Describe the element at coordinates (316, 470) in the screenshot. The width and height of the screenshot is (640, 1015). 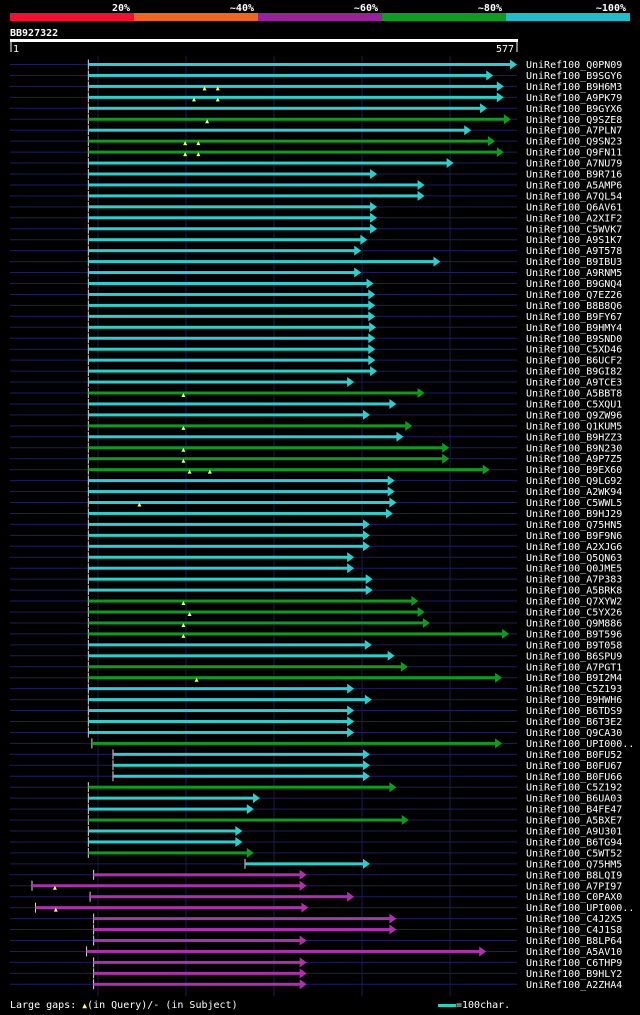
I see `hit-row: UniRef100_B9EX60` at that location.